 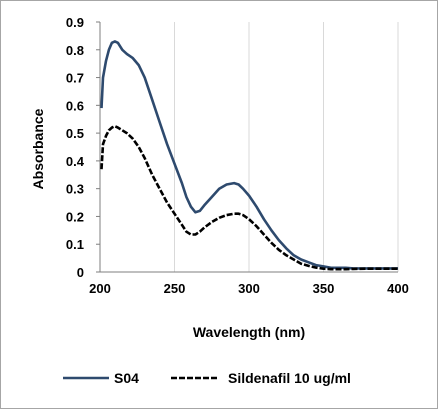 What do you see at coordinates (175, 288) in the screenshot?
I see `x-tick-label: 250` at bounding box center [175, 288].